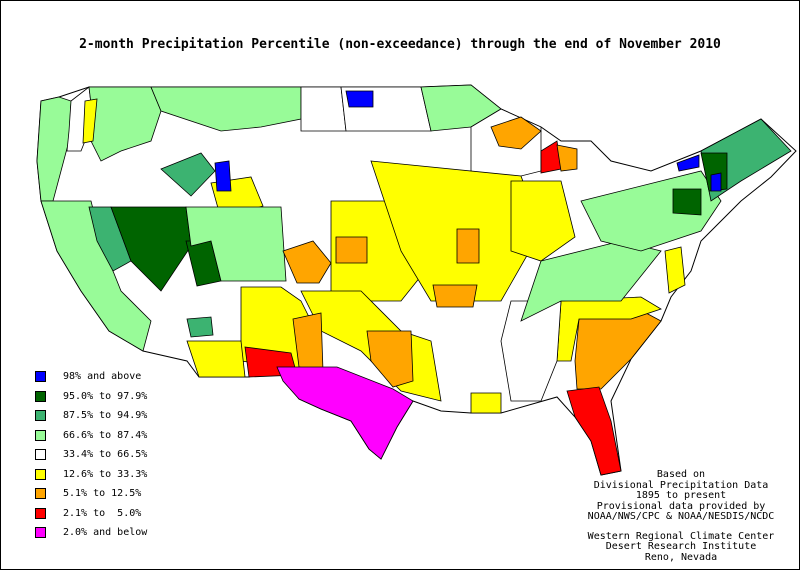 This screenshot has height=570, width=800. I want to click on region-florida-red, so click(594, 431).